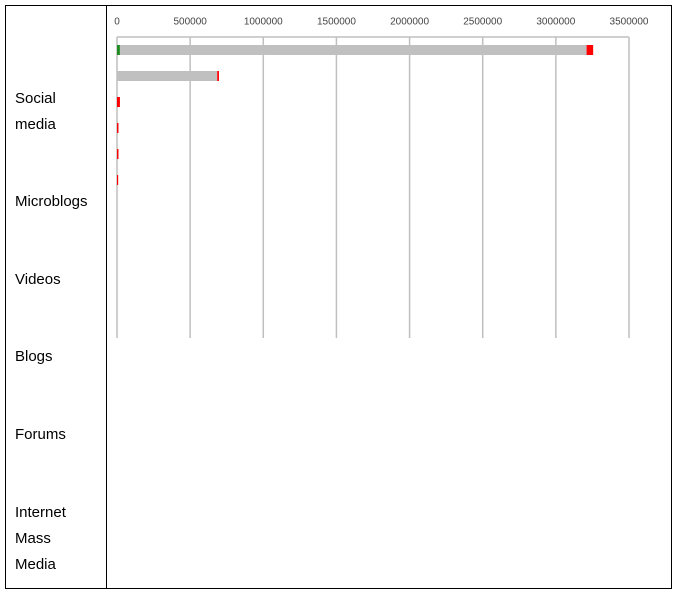 The height and width of the screenshot is (595, 683). Describe the element at coordinates (40, 434) in the screenshot. I see `category-label: Forums` at that location.